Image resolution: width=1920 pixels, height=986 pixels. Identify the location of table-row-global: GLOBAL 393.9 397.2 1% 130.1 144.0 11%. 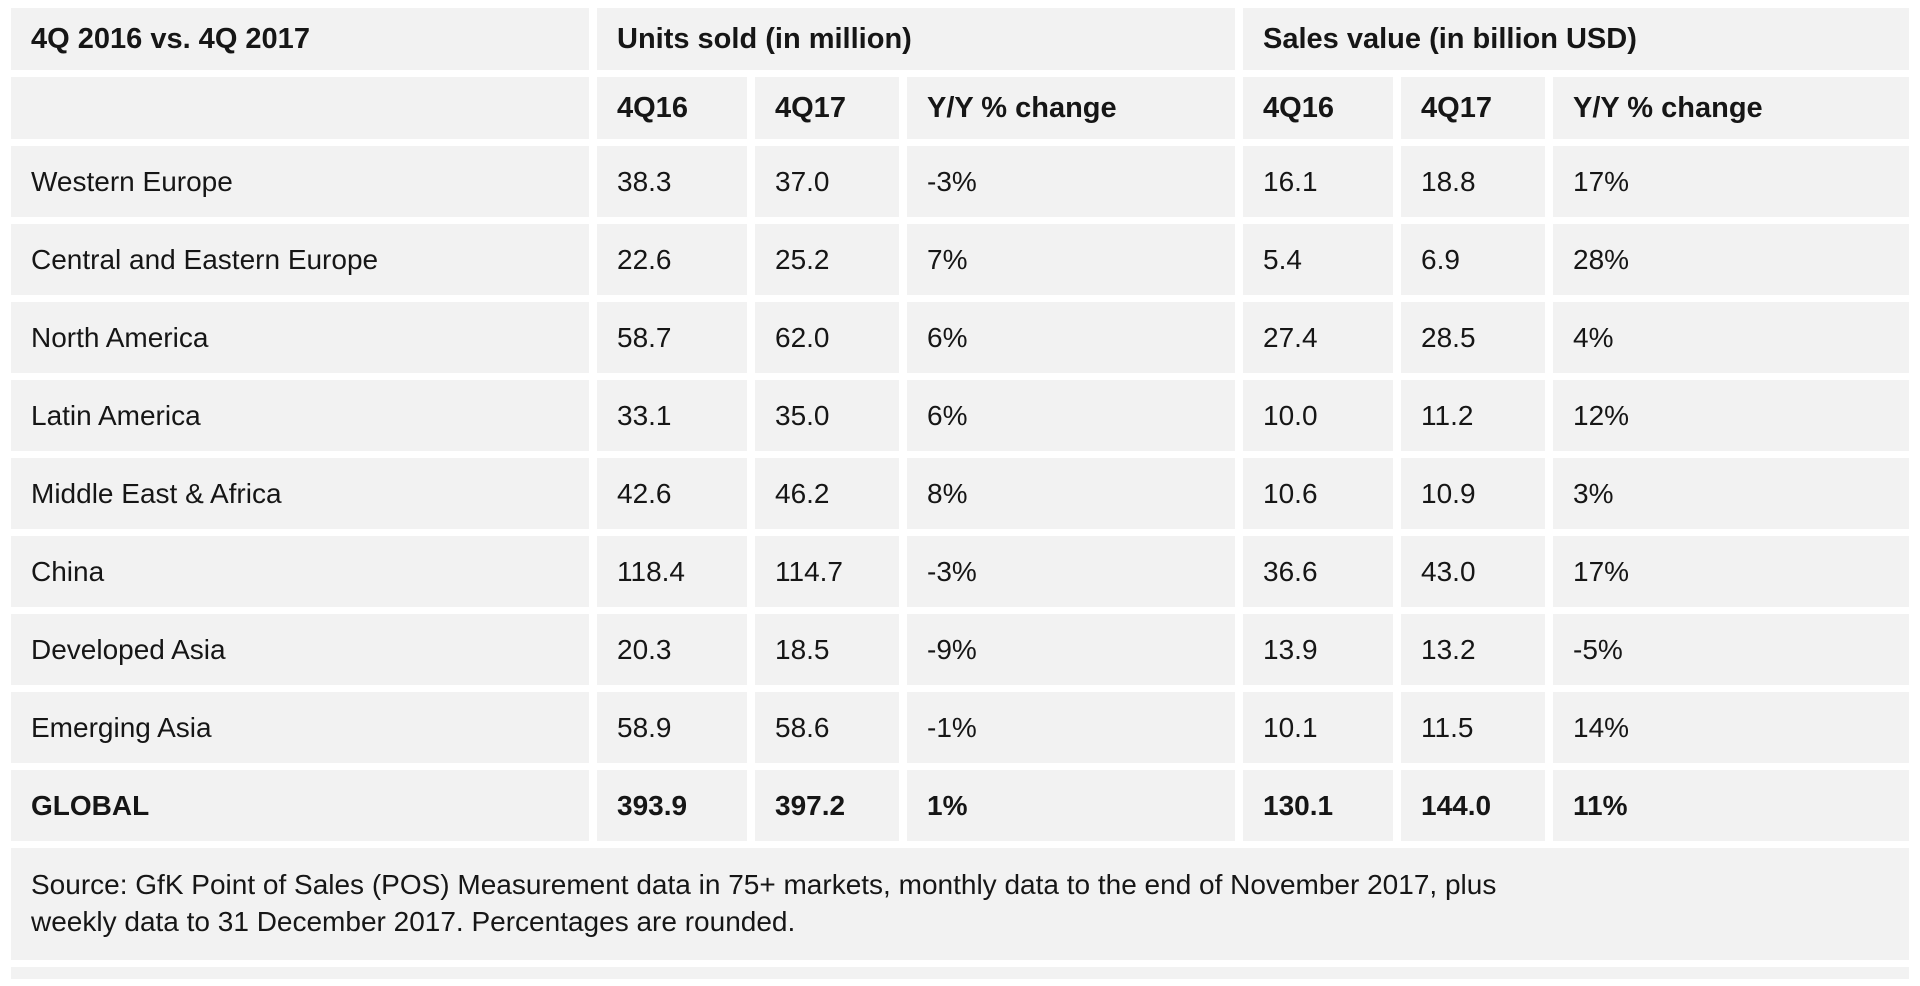
(960, 805).